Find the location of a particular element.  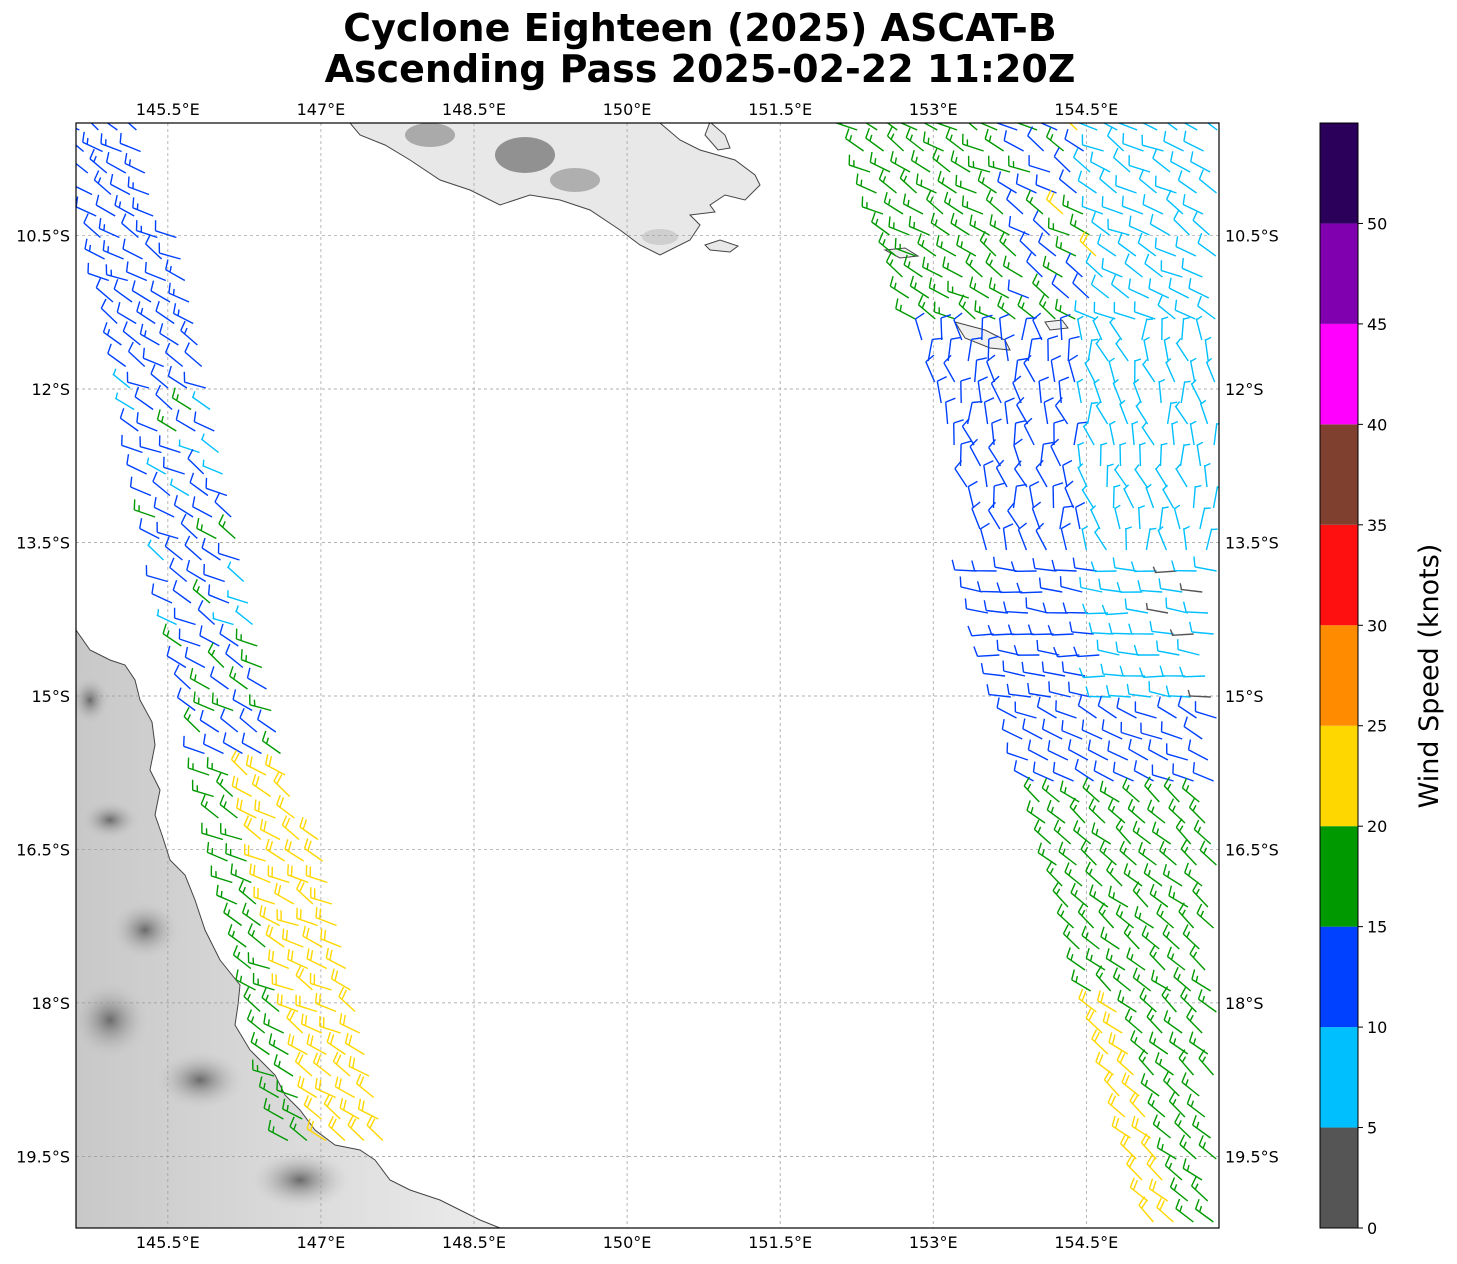

lat-tick-right-3: 15°S is located at coordinates (1244, 696).